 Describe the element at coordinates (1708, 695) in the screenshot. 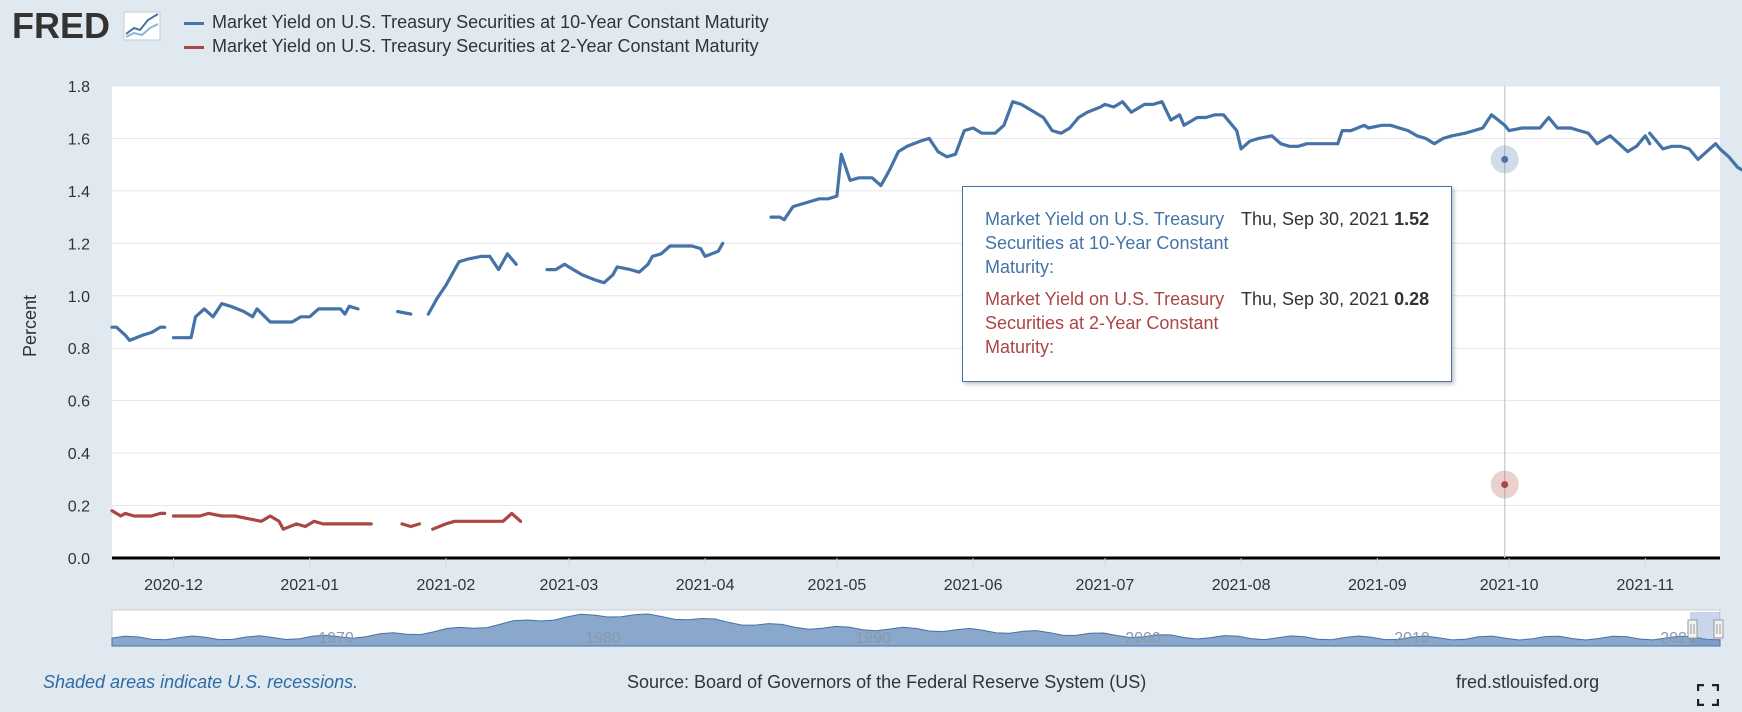

I see `fullscreen-icon` at that location.